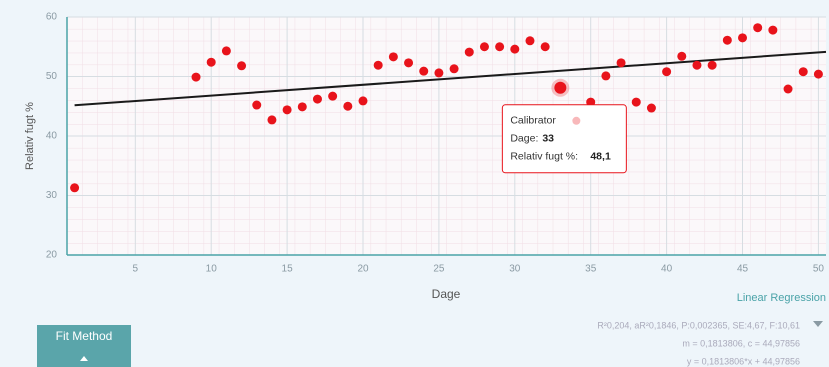 The image size is (829, 367). I want to click on tooltip-series: Calibrator, so click(533, 121).